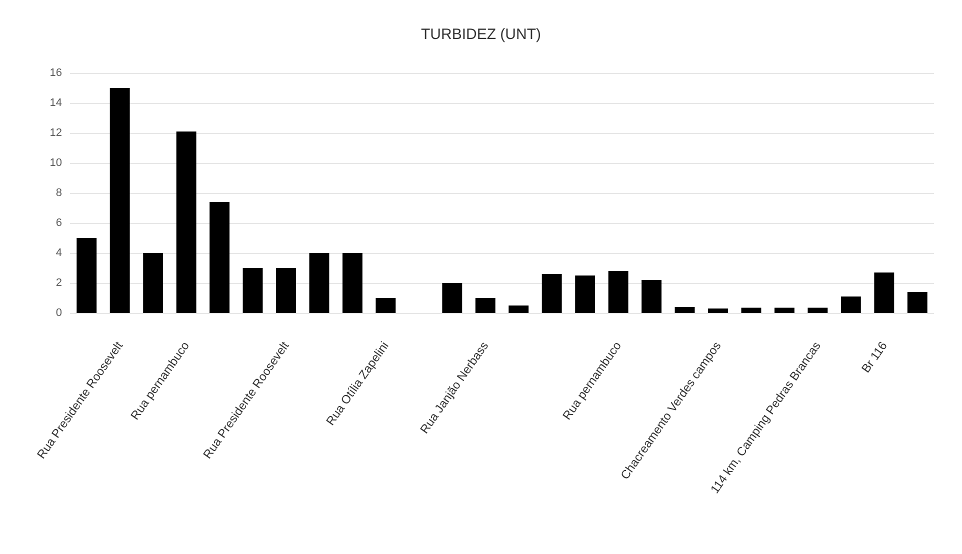 The width and height of the screenshot is (962, 554). I want to click on y-tick-label: 4, so click(59, 253).